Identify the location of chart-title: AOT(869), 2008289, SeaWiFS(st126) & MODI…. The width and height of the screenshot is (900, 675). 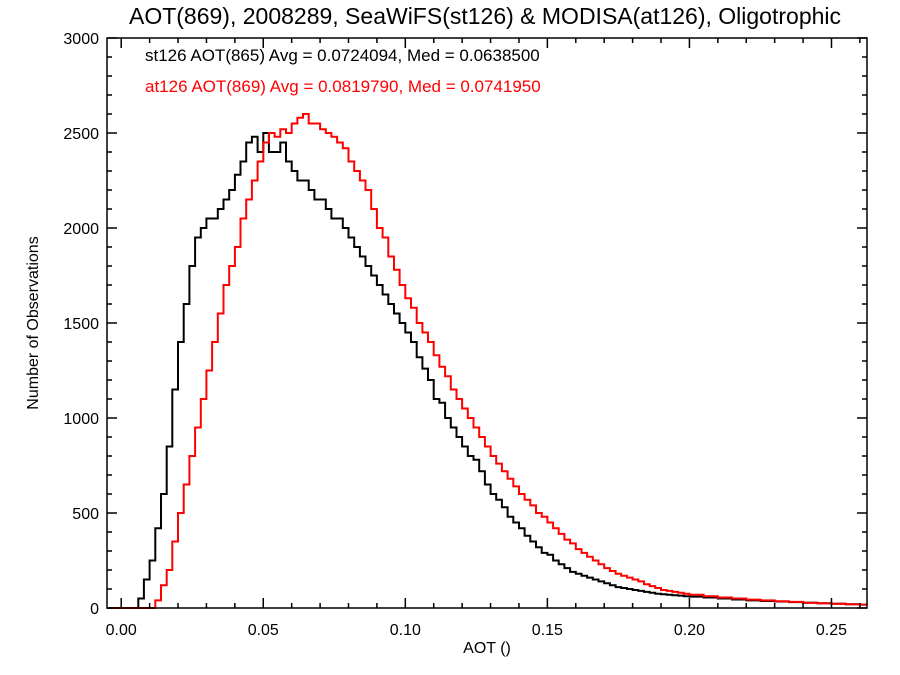
(485, 16).